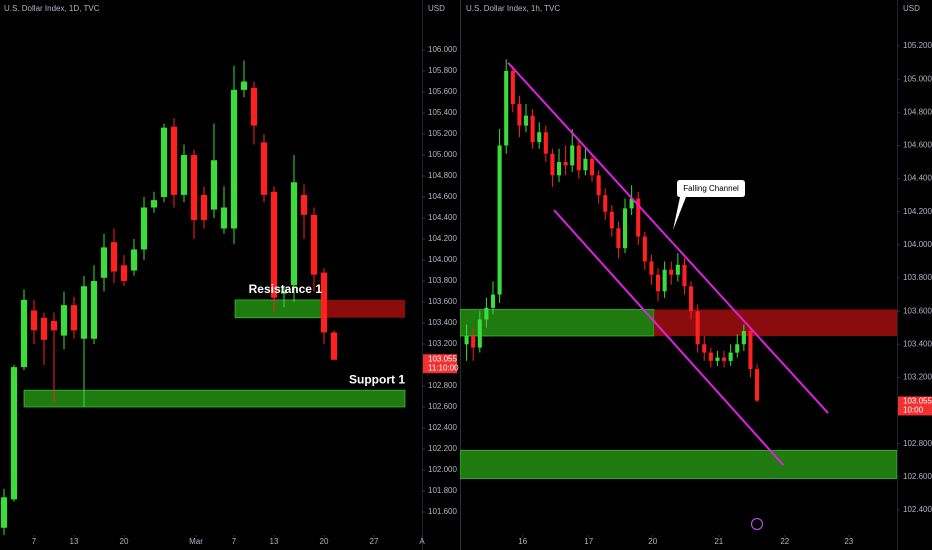  Describe the element at coordinates (442, 511) in the screenshot. I see `y-tick-label: 101.600` at that location.